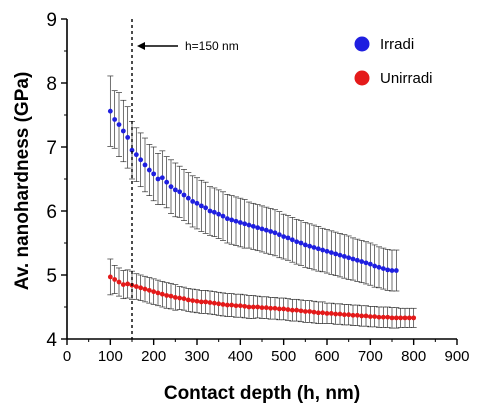 This screenshot has width=481, height=420. Describe the element at coordinates (67, 356) in the screenshot. I see `x-tick-label: 0` at that location.